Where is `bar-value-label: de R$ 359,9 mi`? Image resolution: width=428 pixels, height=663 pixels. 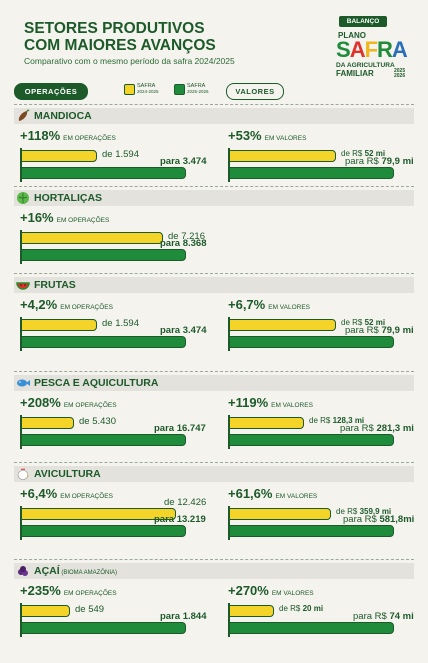 bar-value-label: de R$ 359,9 mi is located at coordinates (364, 511).